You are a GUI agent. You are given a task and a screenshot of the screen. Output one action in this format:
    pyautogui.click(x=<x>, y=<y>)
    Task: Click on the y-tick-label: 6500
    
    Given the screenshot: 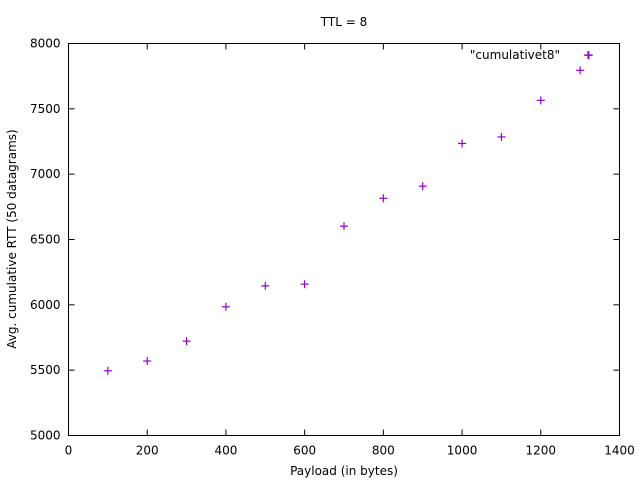 What is the action you would take?
    pyautogui.click(x=45, y=240)
    